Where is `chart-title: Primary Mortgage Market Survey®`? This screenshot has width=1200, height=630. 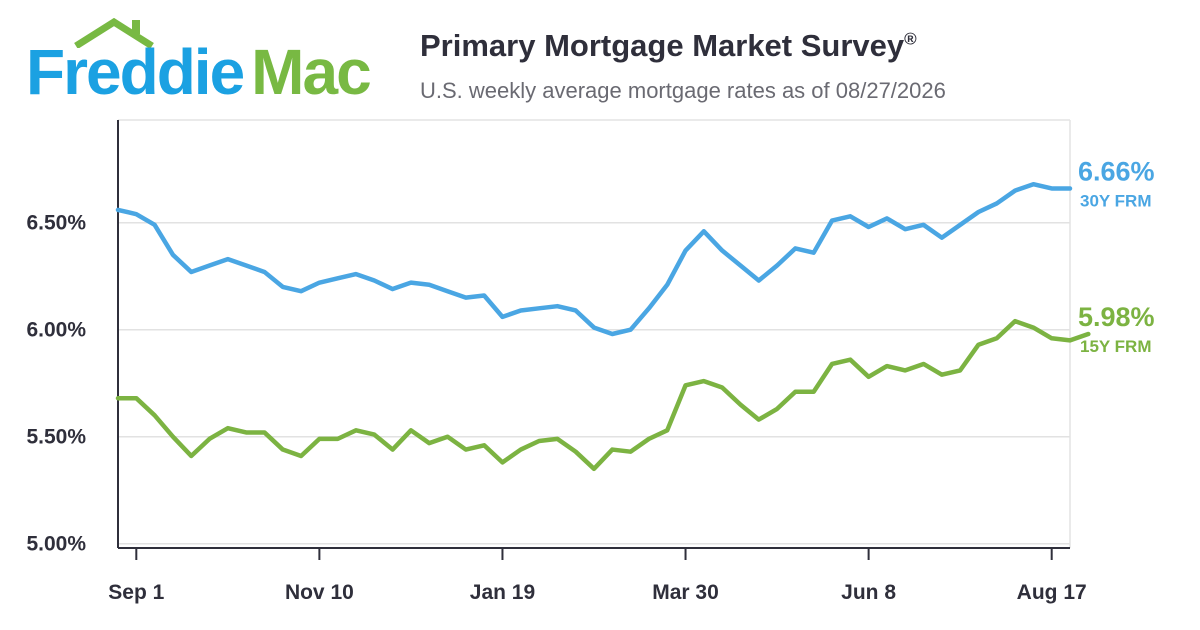
chart-title: Primary Mortgage Market Survey® is located at coordinates (668, 46).